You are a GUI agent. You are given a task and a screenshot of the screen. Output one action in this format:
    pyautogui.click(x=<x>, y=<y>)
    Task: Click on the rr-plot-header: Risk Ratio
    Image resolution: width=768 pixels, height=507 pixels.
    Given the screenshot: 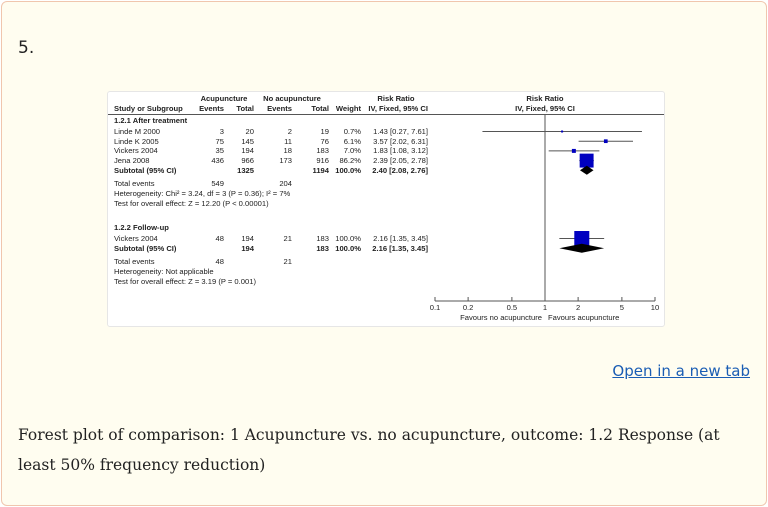 What is the action you would take?
    pyautogui.click(x=545, y=98)
    